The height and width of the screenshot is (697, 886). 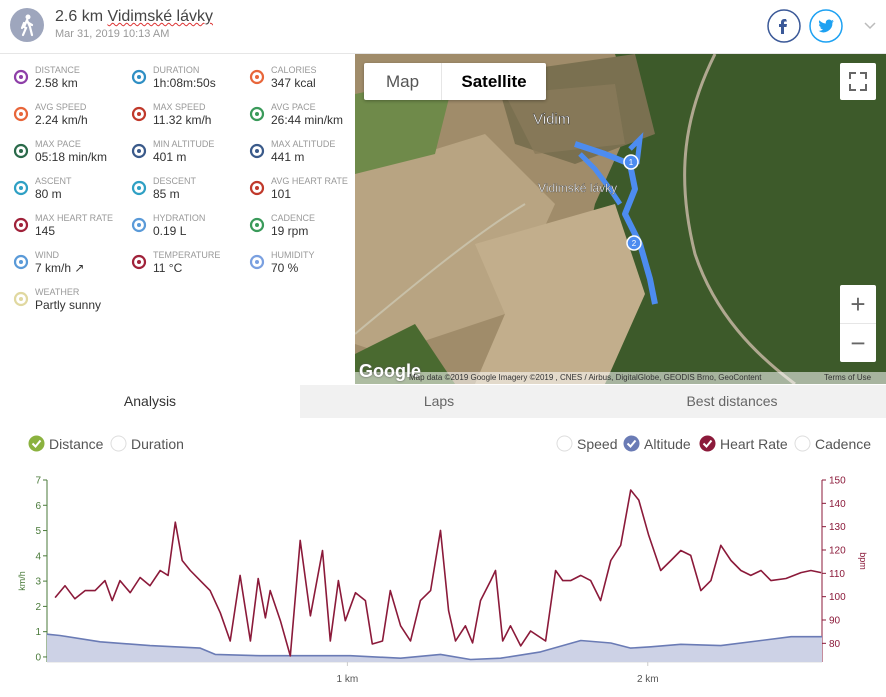 I want to click on fullscreen-button, so click(x=858, y=81).